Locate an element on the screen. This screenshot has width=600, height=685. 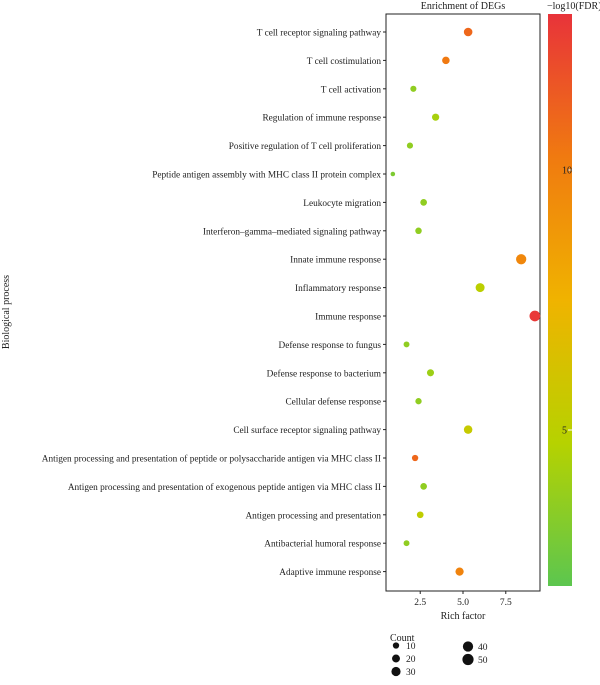
size-legend-title: Count is located at coordinates (402, 638).